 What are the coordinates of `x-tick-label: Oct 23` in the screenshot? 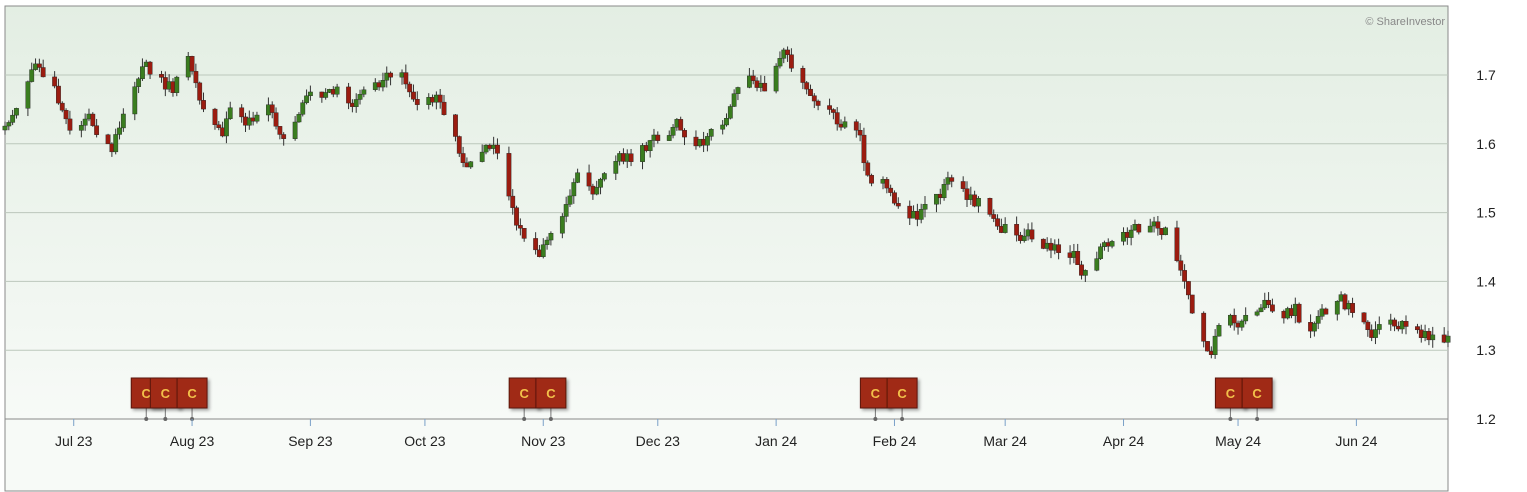 It's located at (424, 441).